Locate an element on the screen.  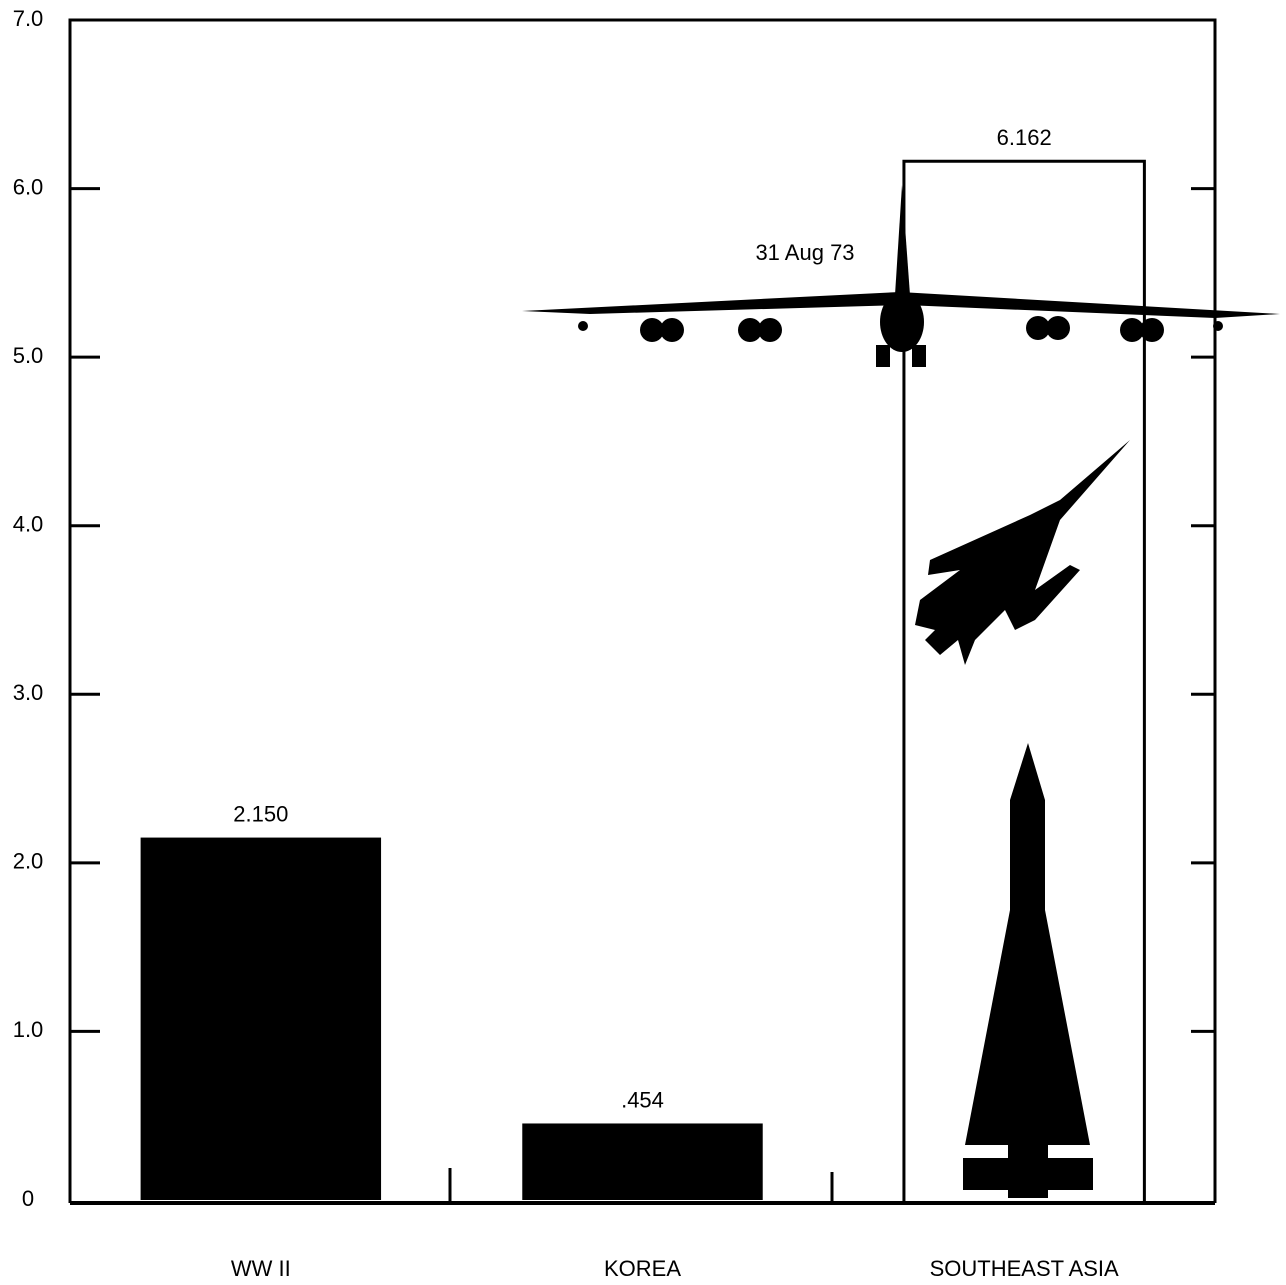
y-tick-label: 7.0 is located at coordinates (28, 18).